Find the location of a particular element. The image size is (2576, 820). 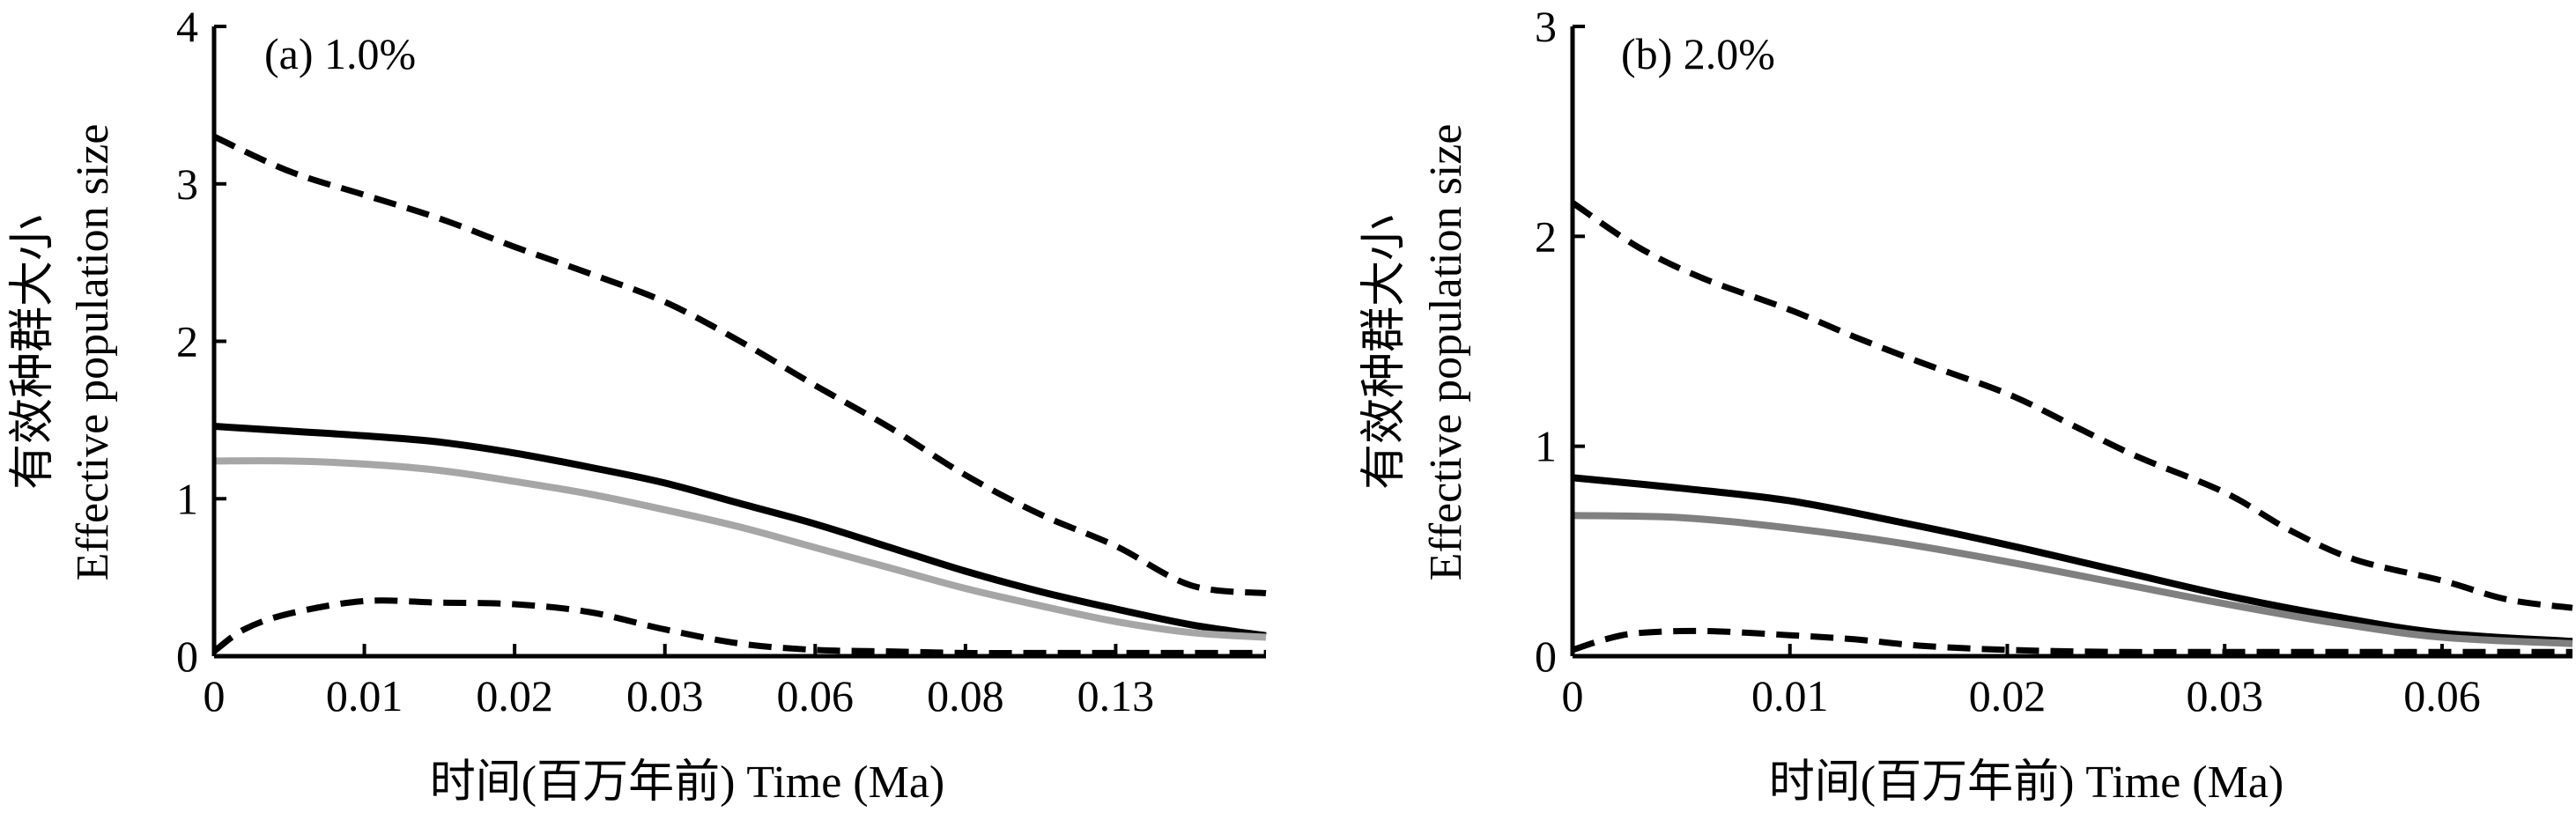

panel-a-label: (a) 1.0% is located at coordinates (340, 53).